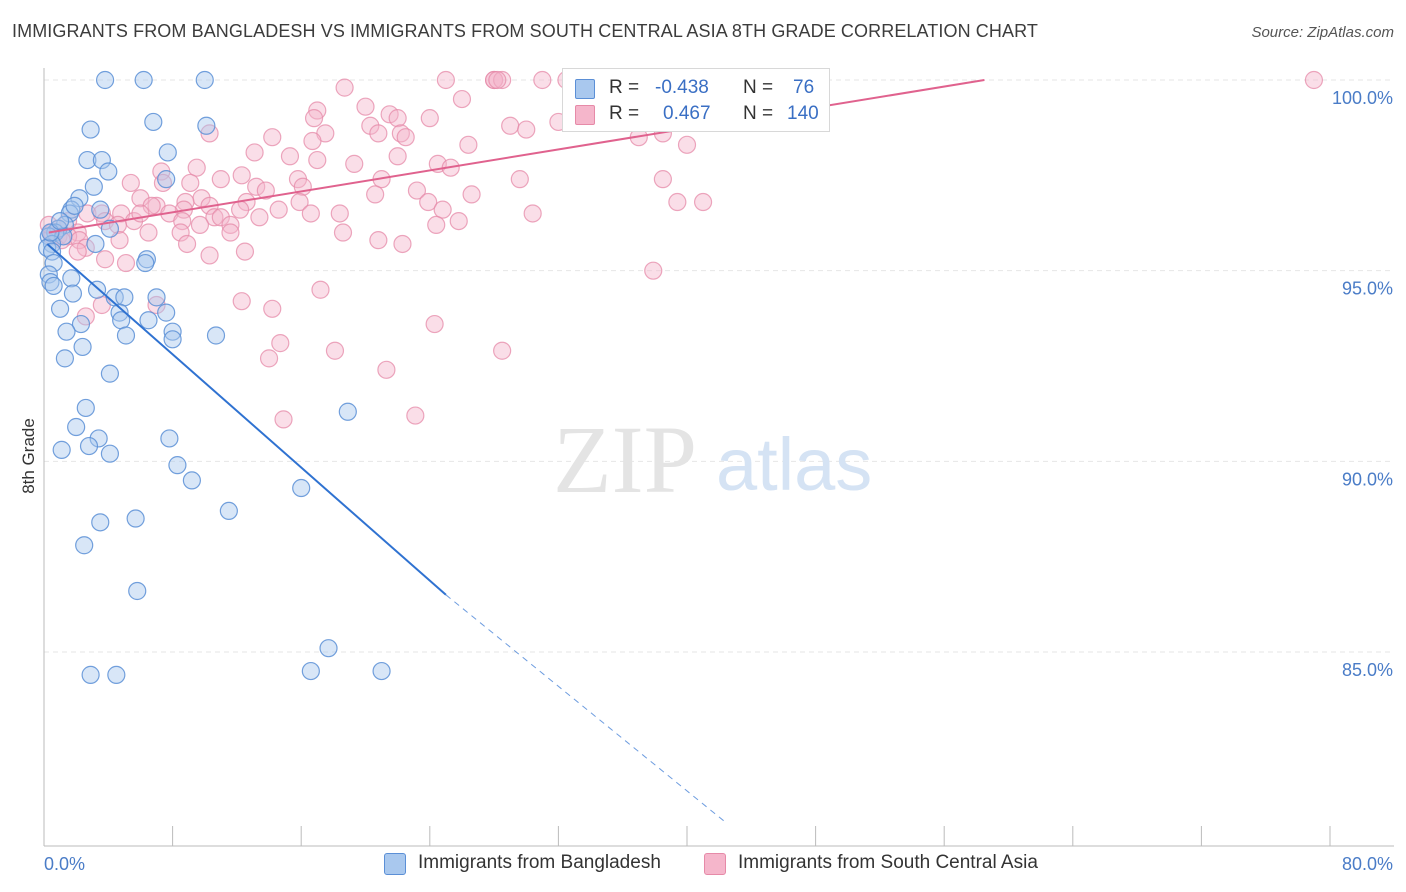 The height and width of the screenshot is (892, 1406). Describe the element at coordinates (395, 864) in the screenshot. I see `legend-swatch-blue` at that location.